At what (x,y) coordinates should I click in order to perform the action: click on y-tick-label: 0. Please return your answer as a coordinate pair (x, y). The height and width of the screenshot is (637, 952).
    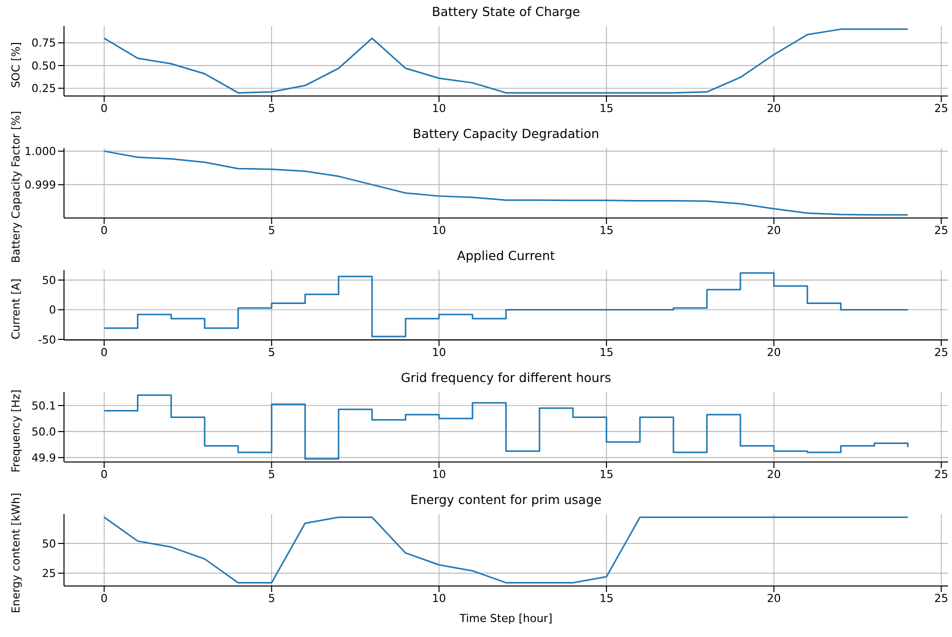
    Looking at the image, I should click on (52, 310).